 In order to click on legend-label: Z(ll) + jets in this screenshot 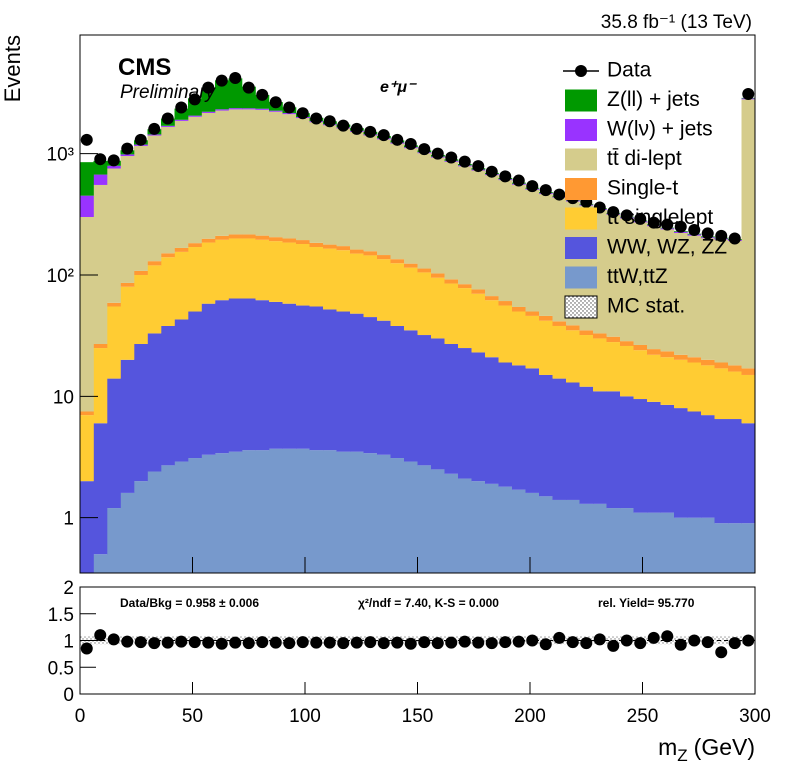, I will do `click(653, 99)`.